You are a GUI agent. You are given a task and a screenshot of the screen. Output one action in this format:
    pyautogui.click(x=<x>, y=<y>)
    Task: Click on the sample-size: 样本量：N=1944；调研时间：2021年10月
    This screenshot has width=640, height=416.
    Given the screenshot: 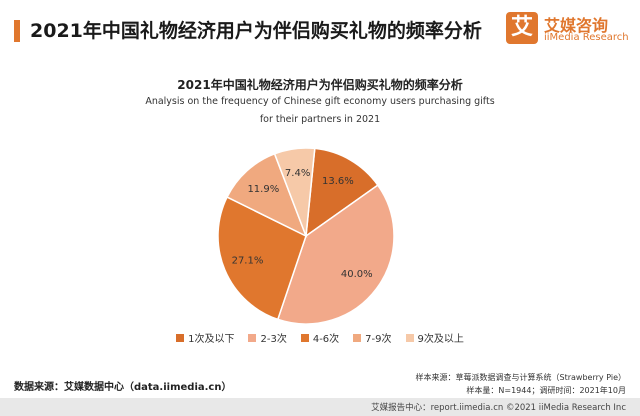 What is the action you would take?
    pyautogui.click(x=546, y=390)
    